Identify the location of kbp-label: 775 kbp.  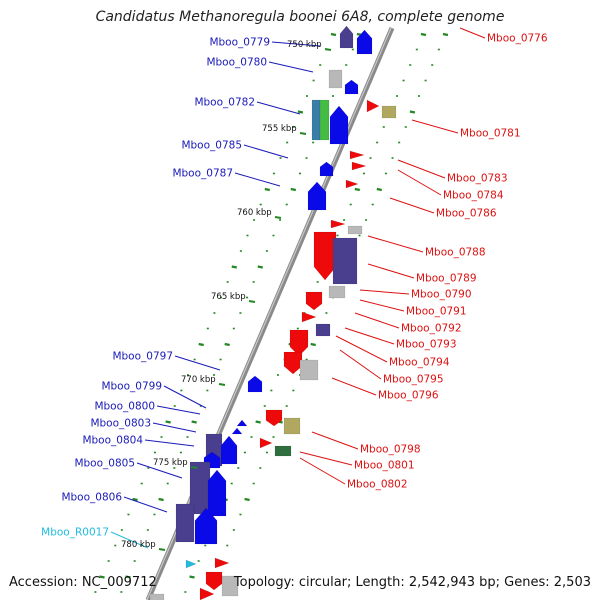
(170, 463).